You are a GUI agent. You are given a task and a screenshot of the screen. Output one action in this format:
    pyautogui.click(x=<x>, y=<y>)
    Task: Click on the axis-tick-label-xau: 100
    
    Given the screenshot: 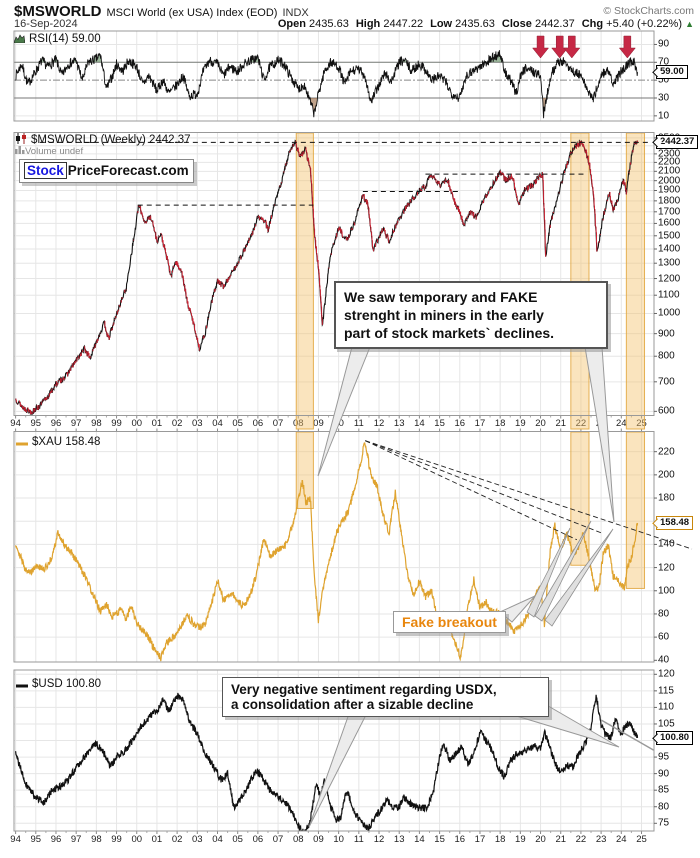 What is the action you would take?
    pyautogui.click(x=666, y=591)
    